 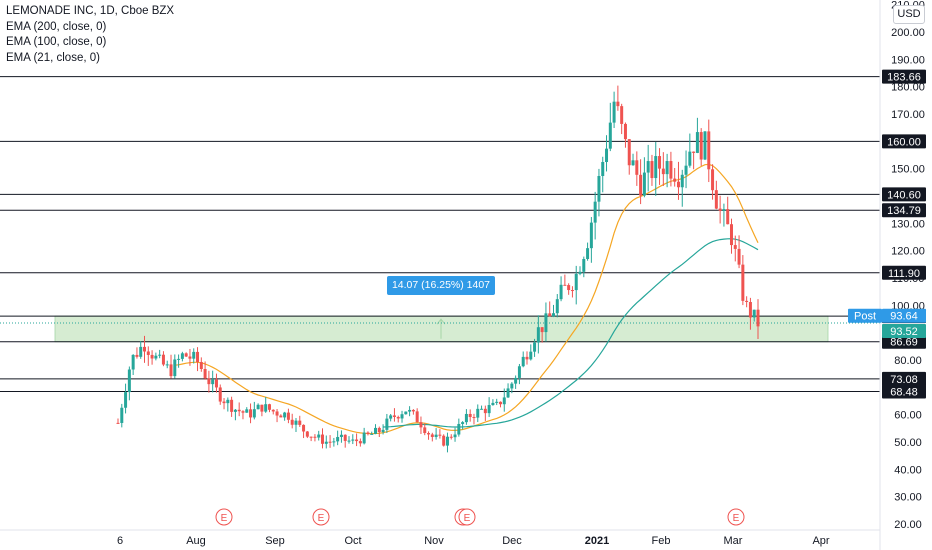 I want to click on y-tick-200.00: 200.00, so click(x=908, y=33).